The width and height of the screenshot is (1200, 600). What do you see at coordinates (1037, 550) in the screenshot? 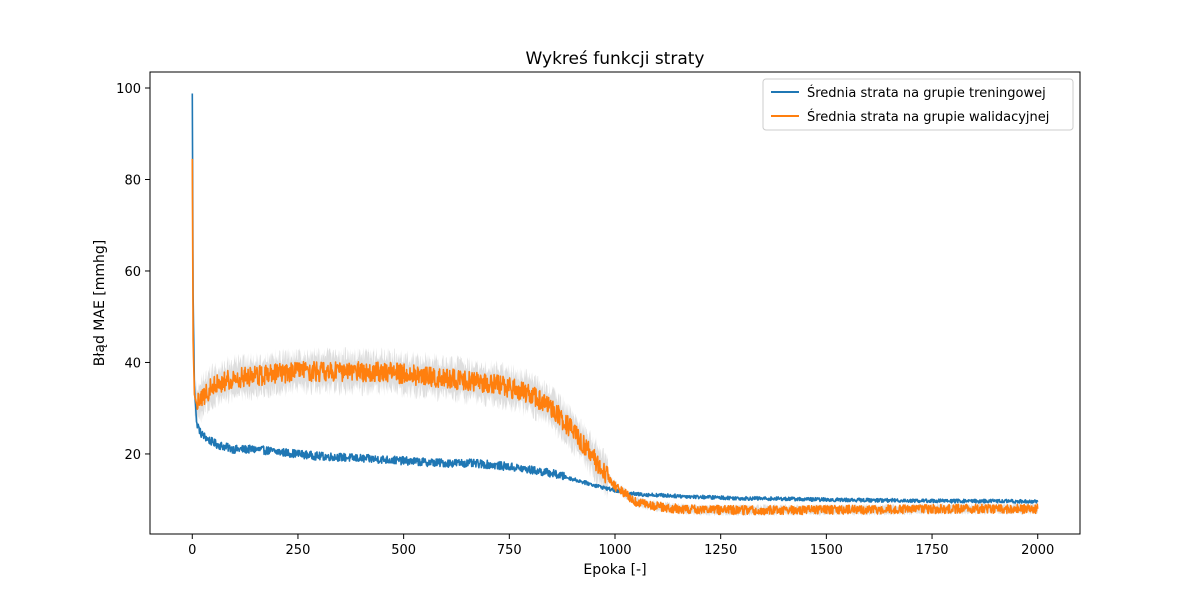
I see `x-tick-label: 2000` at bounding box center [1037, 550].